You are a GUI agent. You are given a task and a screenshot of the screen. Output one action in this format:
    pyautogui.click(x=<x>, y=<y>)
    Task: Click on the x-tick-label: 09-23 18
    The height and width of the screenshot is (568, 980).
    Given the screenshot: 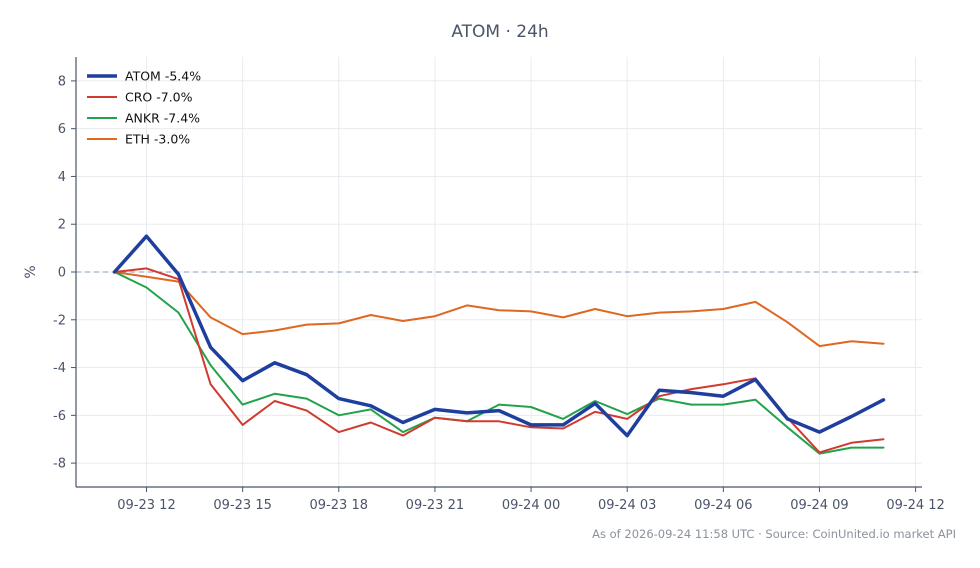 What is the action you would take?
    pyautogui.click(x=339, y=505)
    